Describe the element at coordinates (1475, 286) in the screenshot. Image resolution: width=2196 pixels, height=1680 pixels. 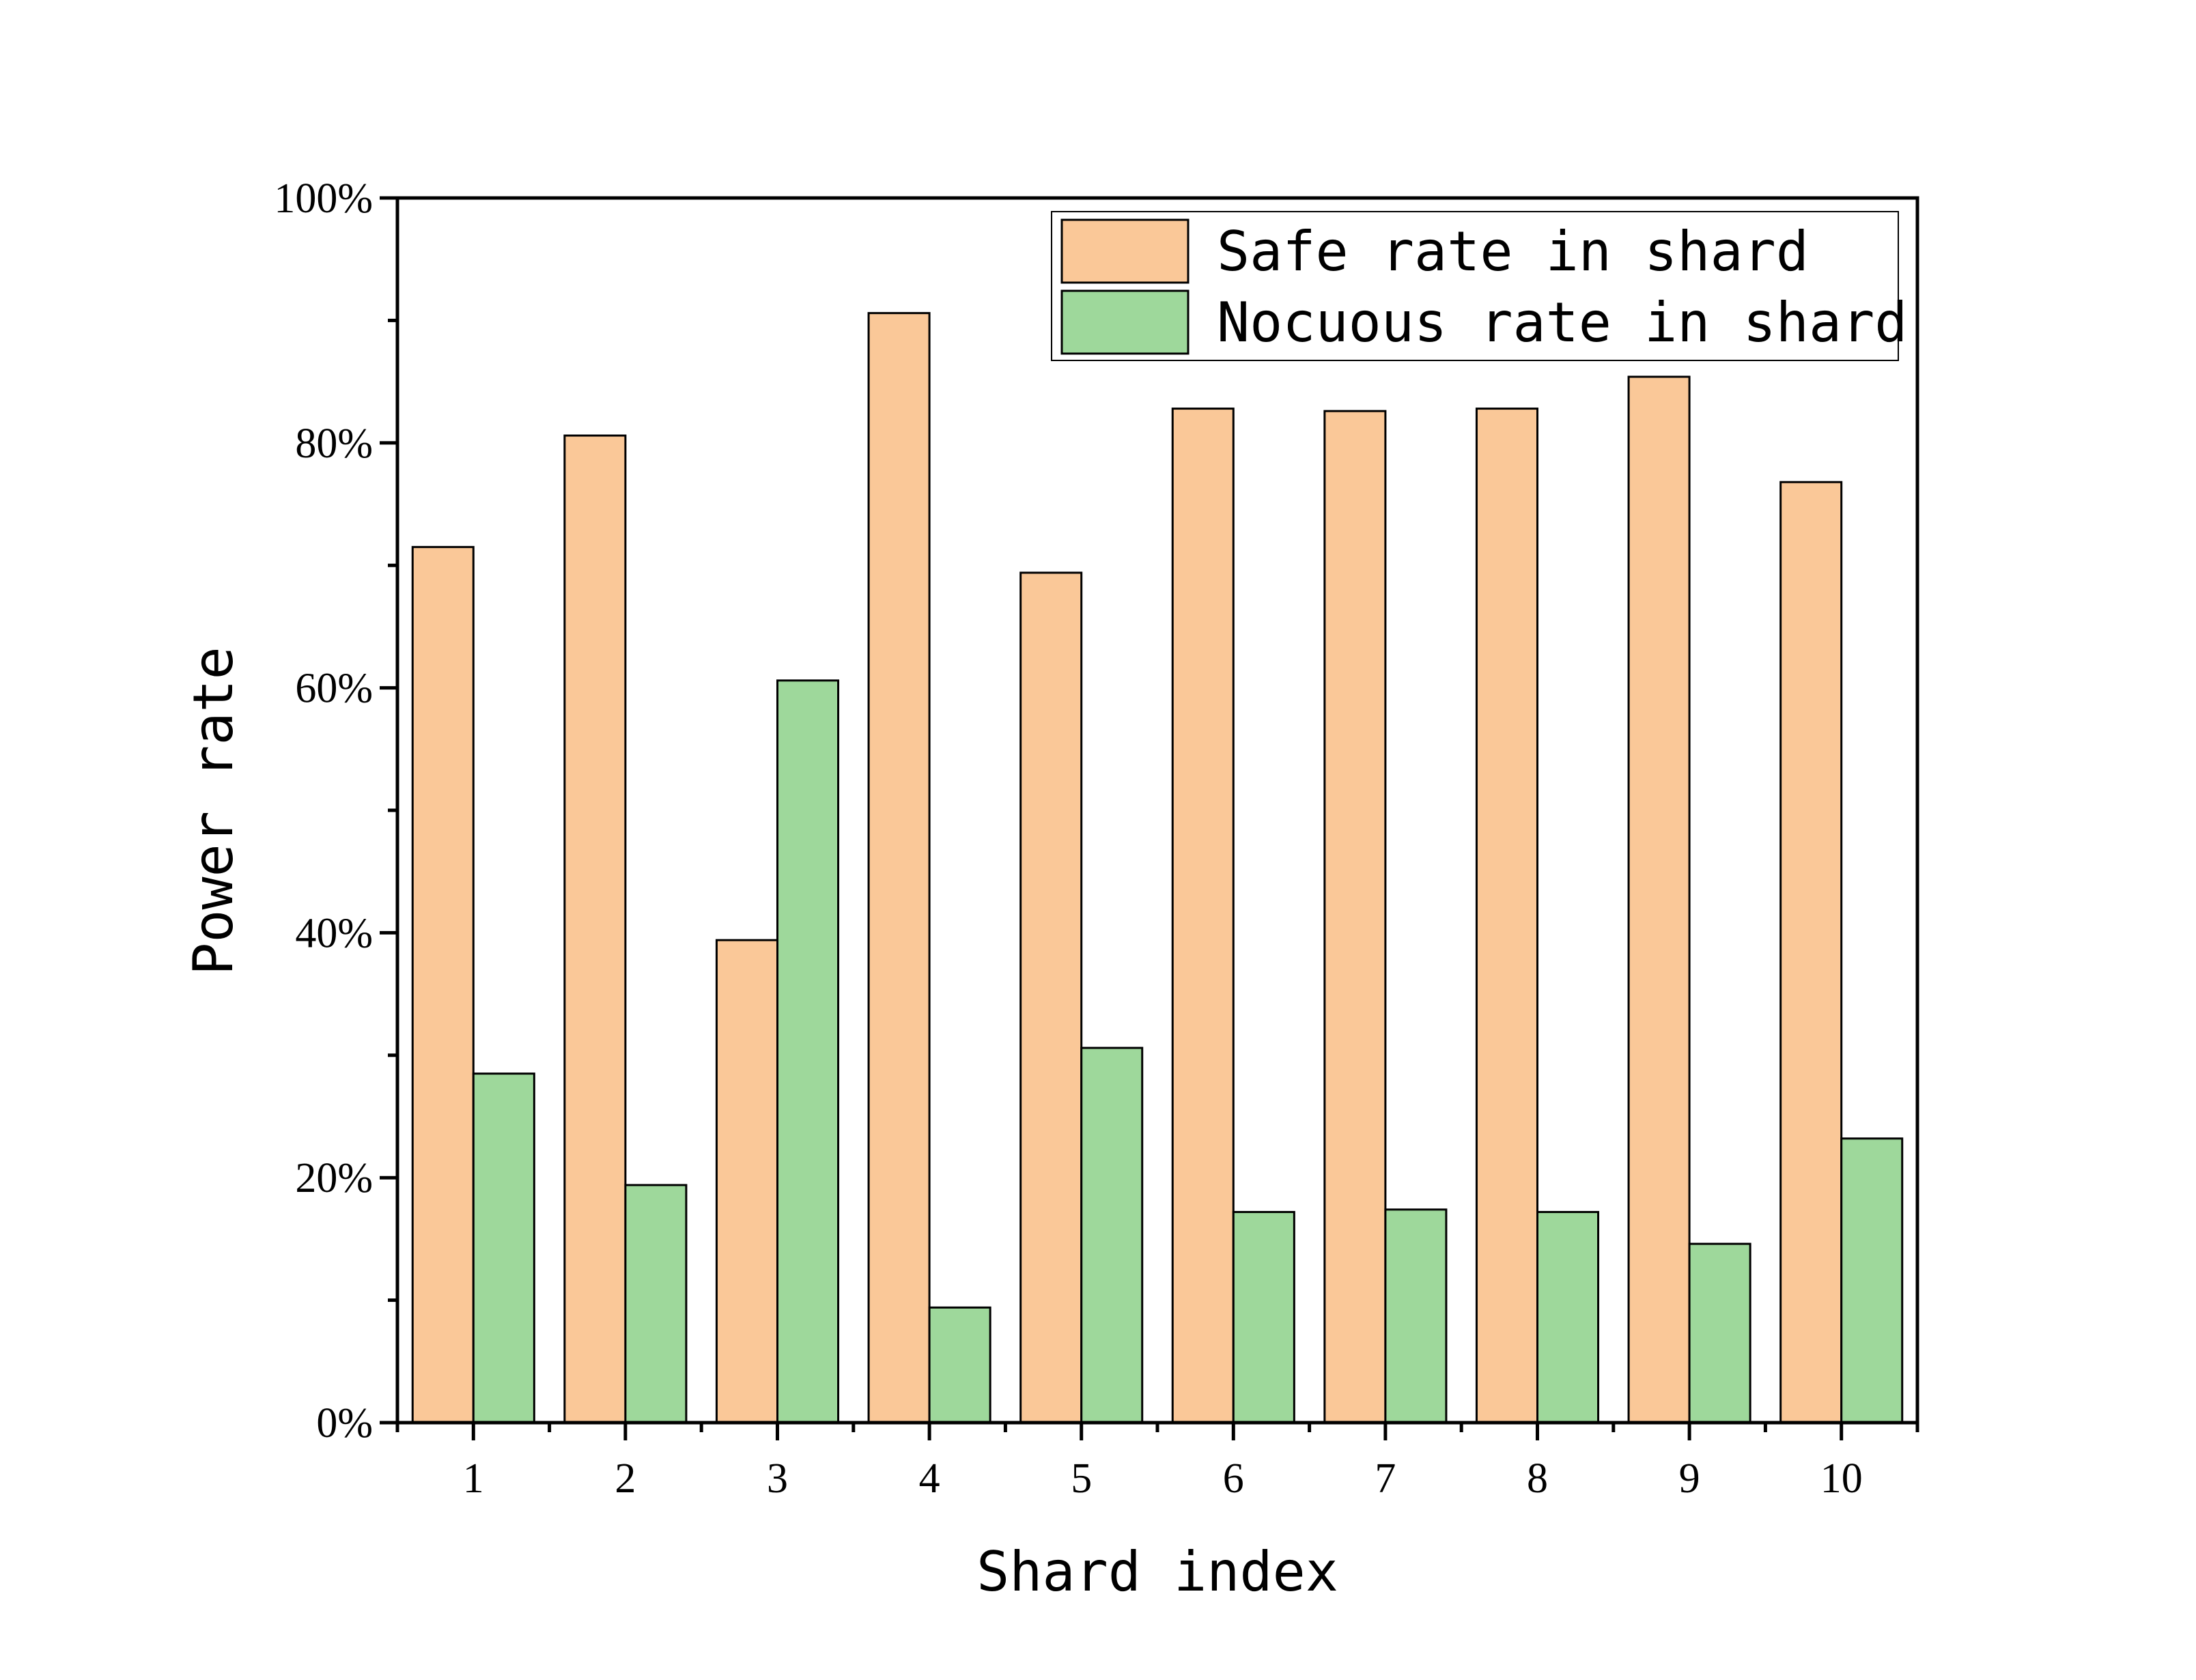
I see `legend-box` at that location.